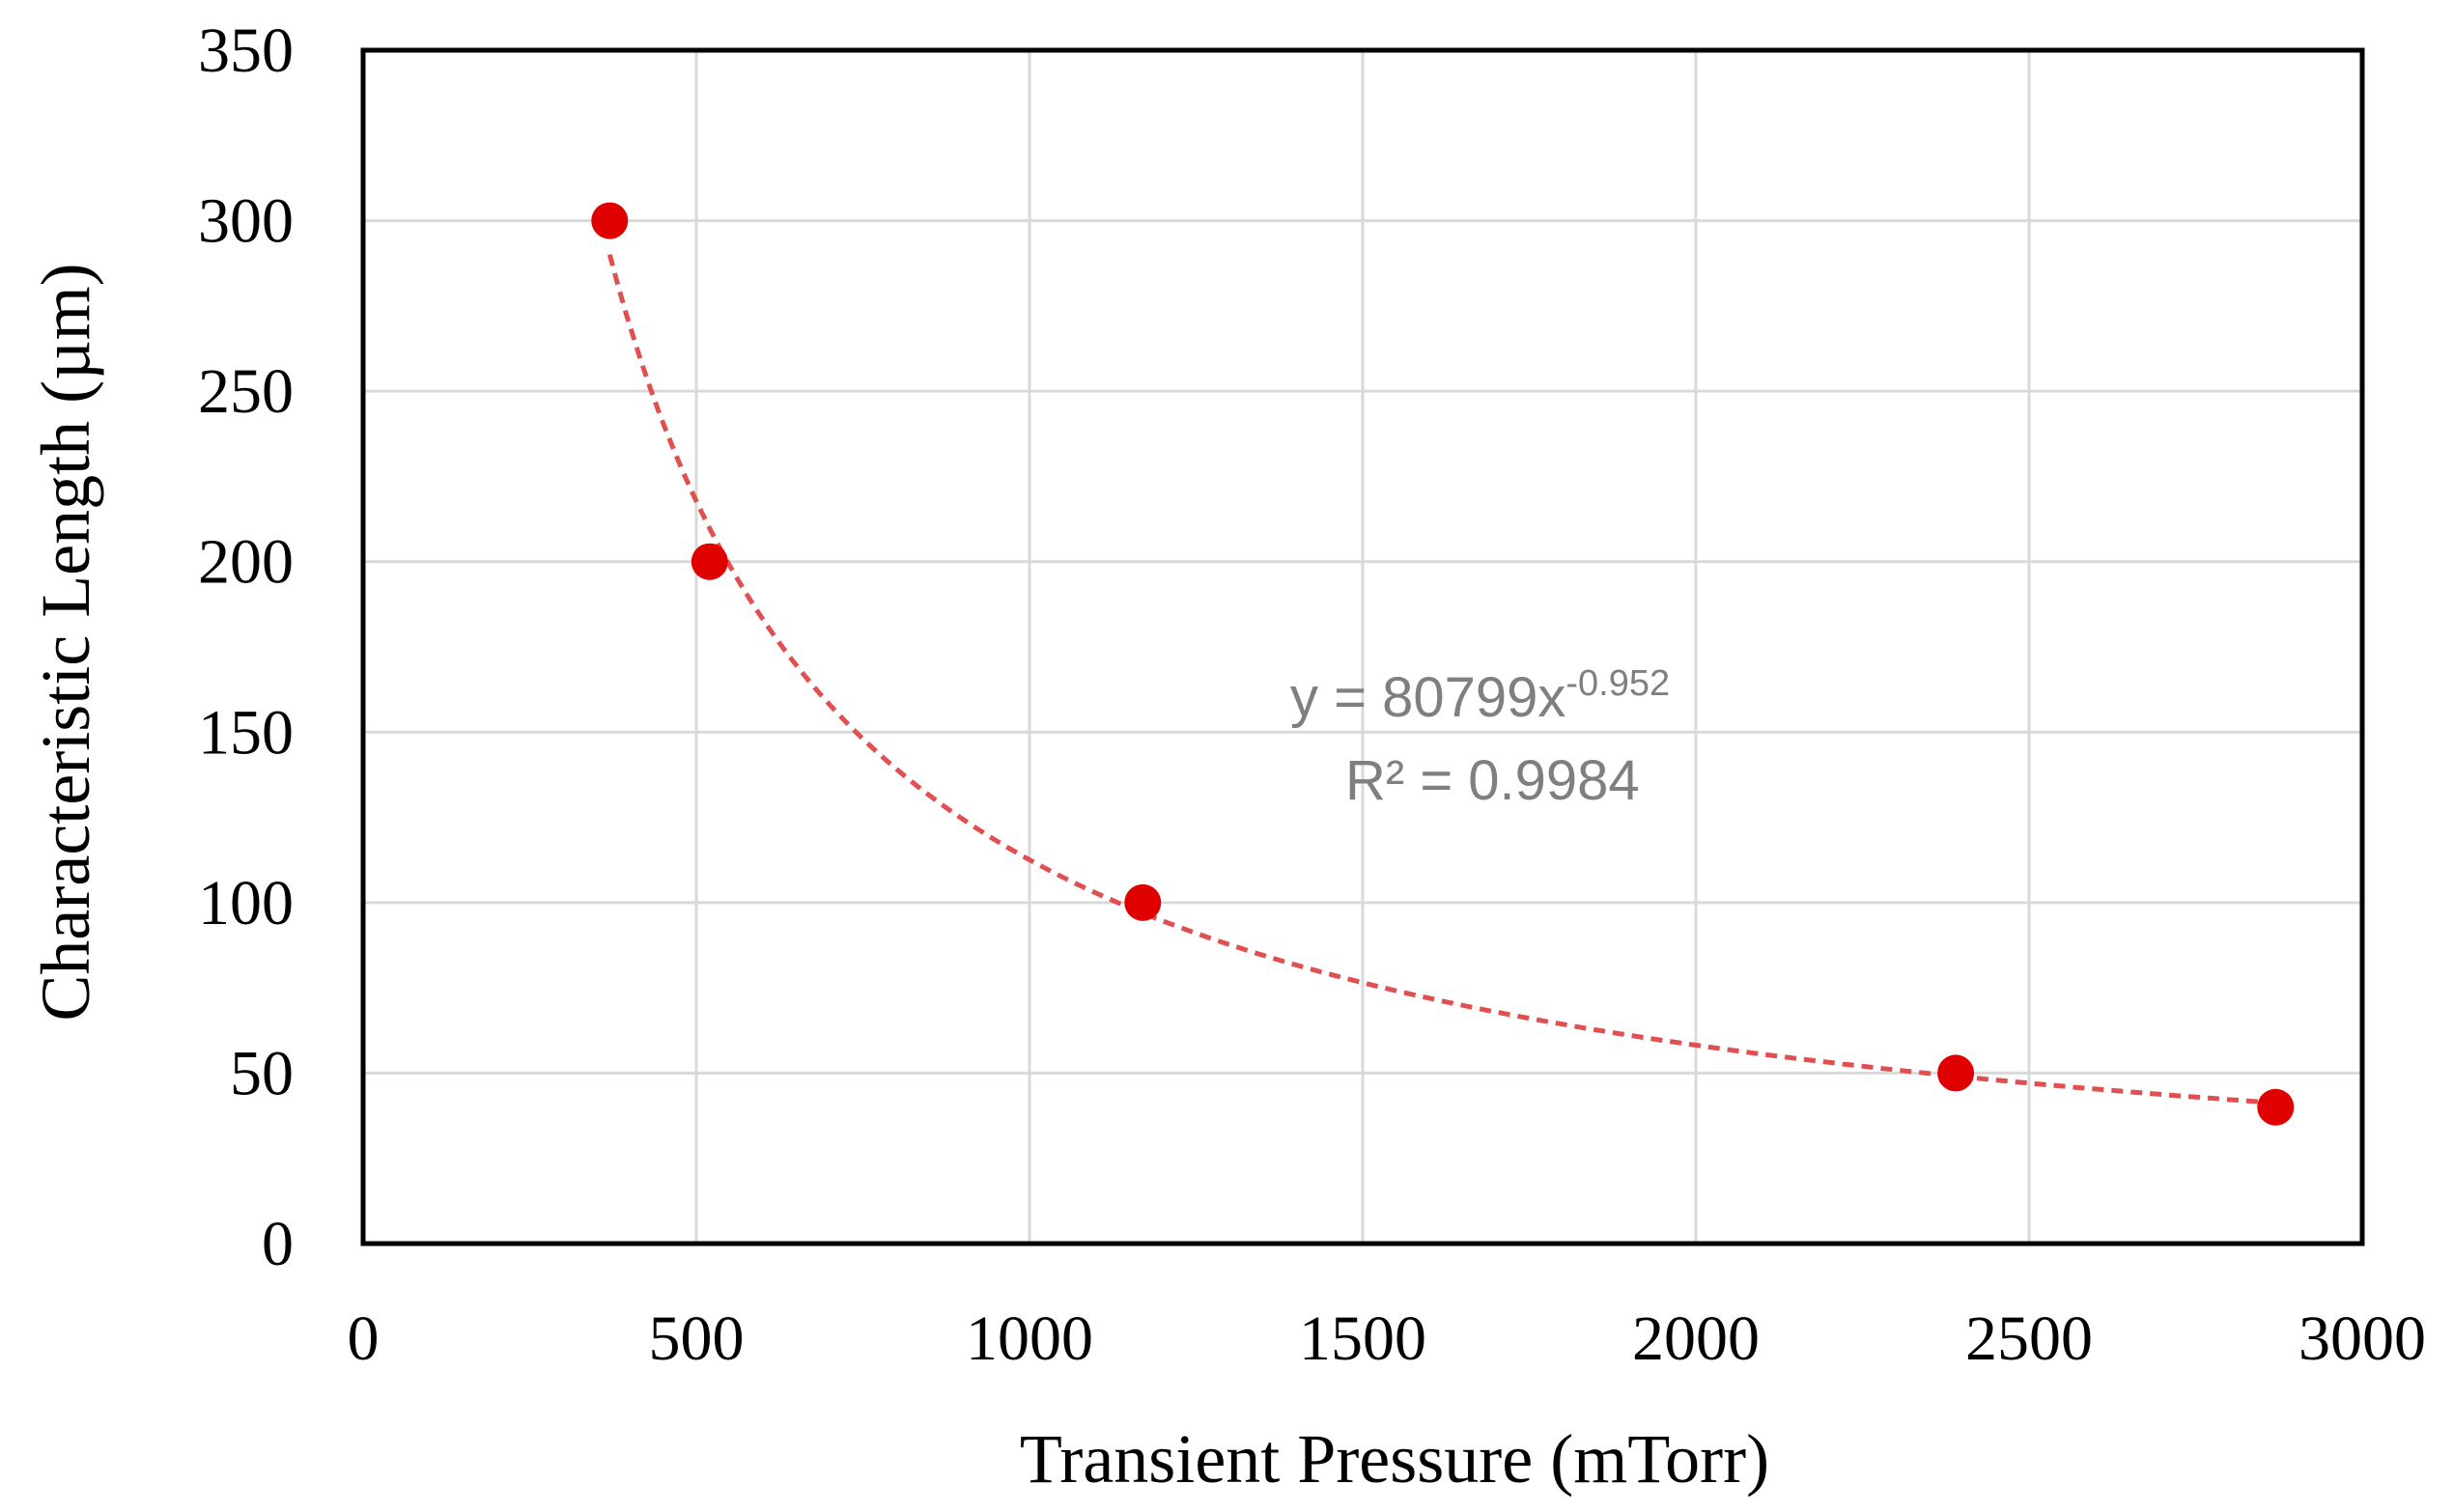 This screenshot has width=2453, height=1512. What do you see at coordinates (1427, 698) in the screenshot?
I see `trendline-equation-base: y = 80799x` at bounding box center [1427, 698].